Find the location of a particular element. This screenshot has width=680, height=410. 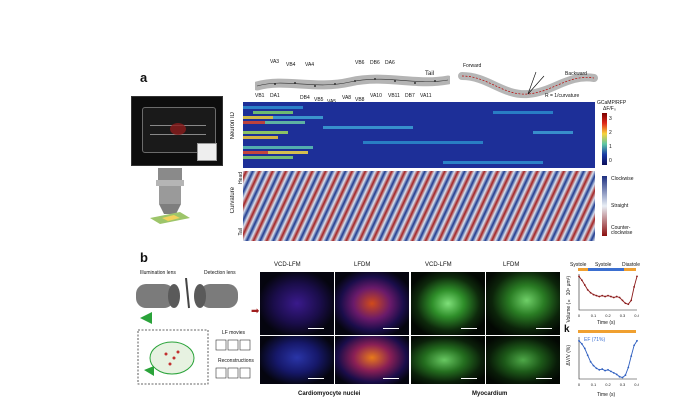

col-title-vcd-lfm-2: VCD-LFM is located at coordinates (438, 265).